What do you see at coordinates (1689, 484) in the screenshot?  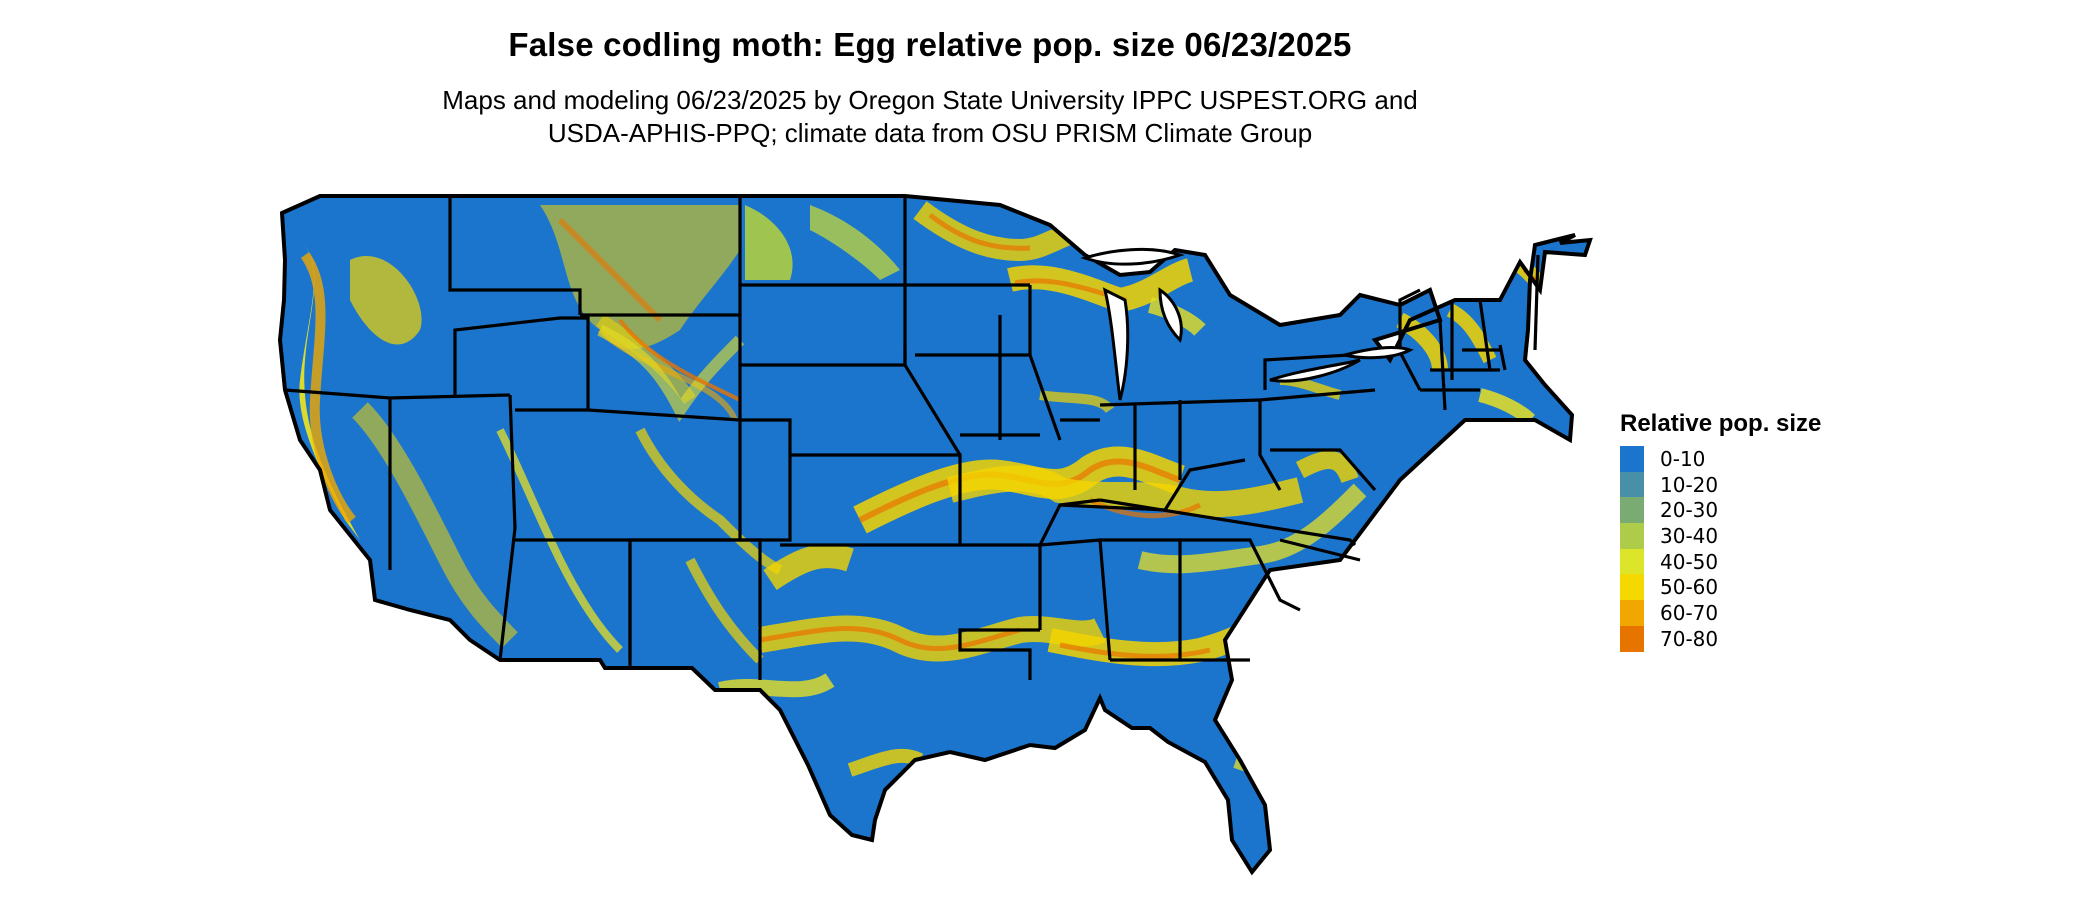 I see `legend-label: 10-20` at bounding box center [1689, 484].